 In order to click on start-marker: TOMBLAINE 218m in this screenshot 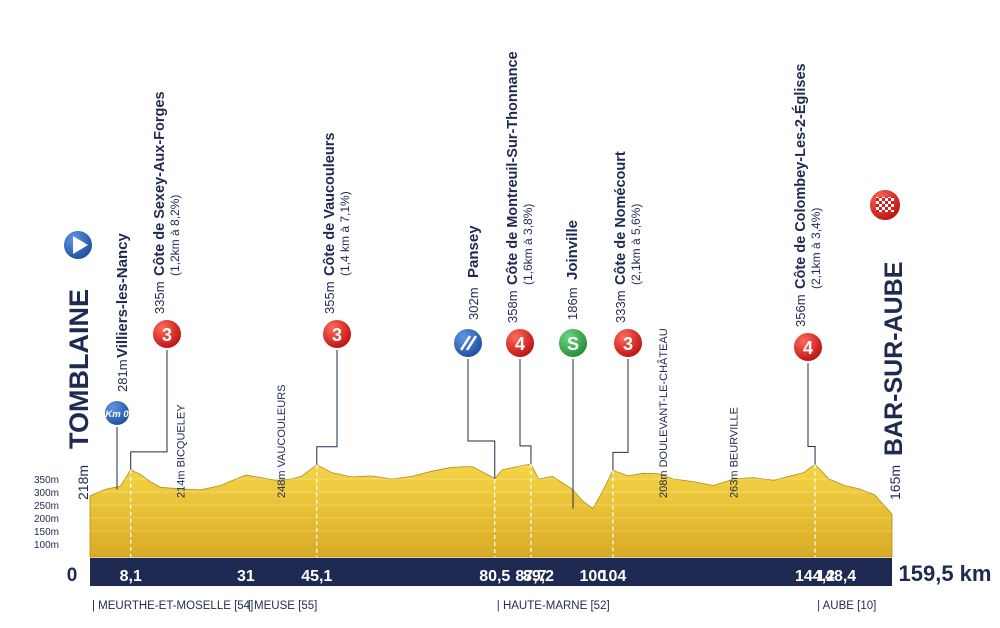, I will do `click(78, 364)`.